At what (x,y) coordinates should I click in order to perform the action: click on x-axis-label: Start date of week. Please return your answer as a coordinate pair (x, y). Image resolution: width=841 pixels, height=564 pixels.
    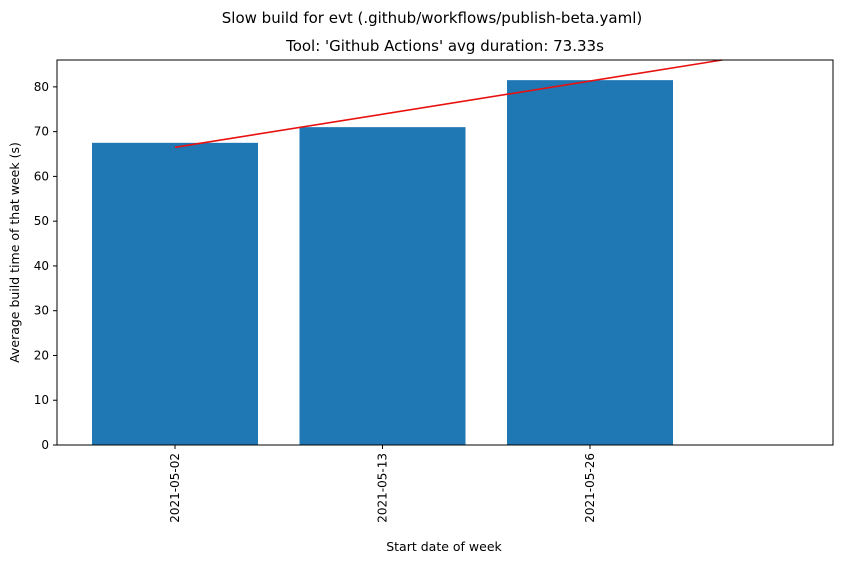
    Looking at the image, I should click on (444, 546).